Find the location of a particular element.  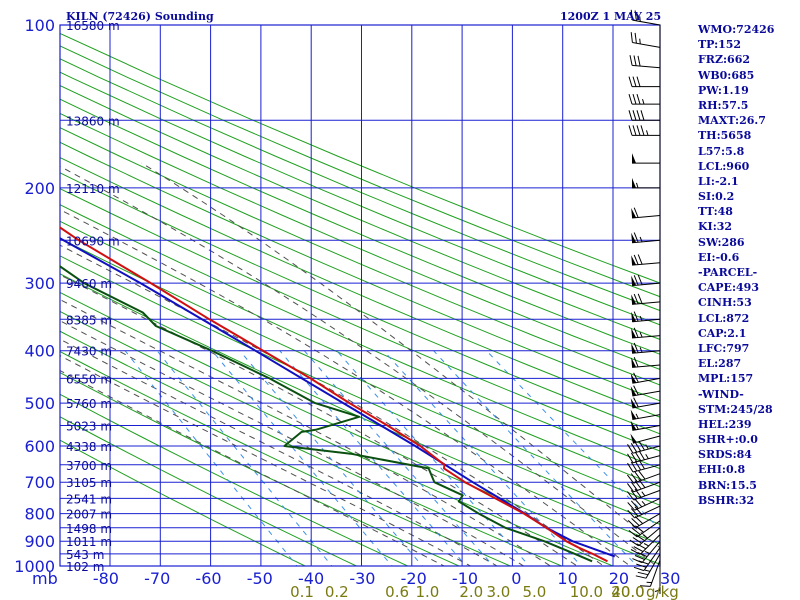

index-item: L57:5.8 is located at coordinates (721, 151).